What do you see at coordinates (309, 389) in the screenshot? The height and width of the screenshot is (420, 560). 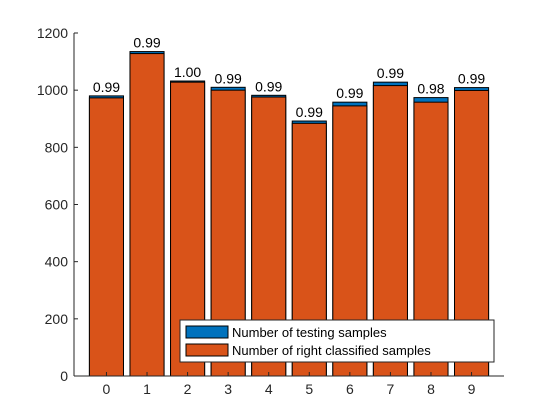 I see `x-tick-label-5: 5` at bounding box center [309, 389].